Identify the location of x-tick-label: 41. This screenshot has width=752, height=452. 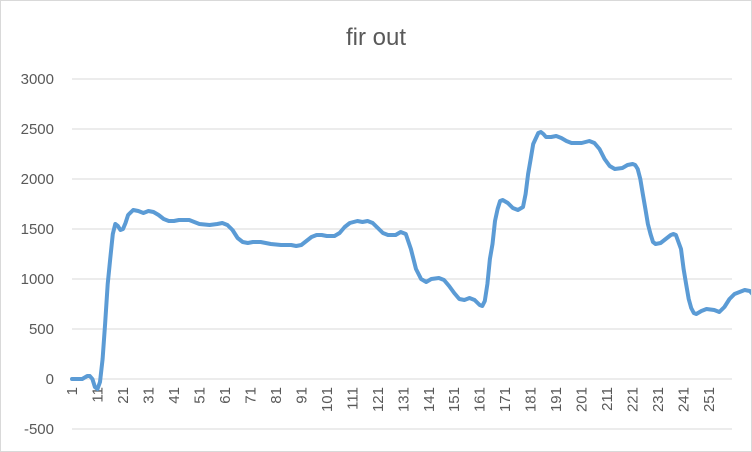
(174, 395).